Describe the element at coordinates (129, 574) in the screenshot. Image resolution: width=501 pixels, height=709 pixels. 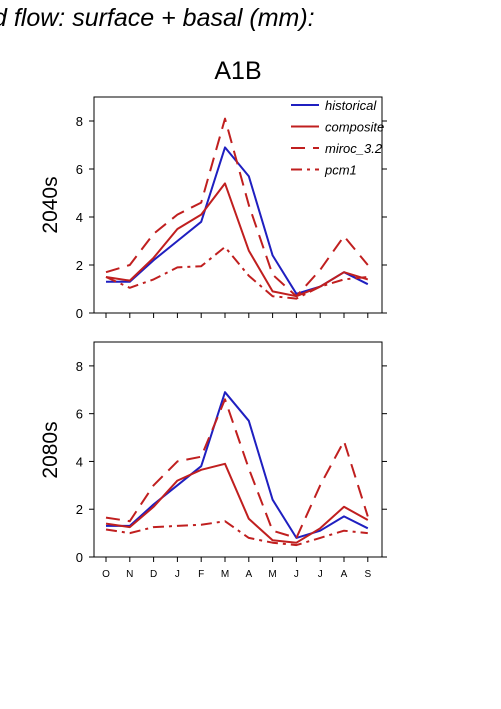
I see `x-tick-label: N` at that location.